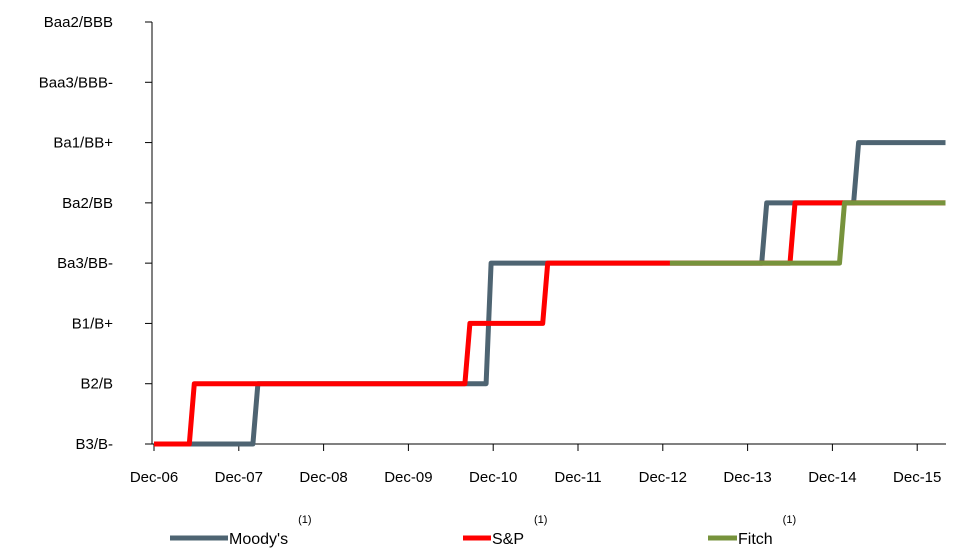  I want to click on x-tick-label: Dec-06, so click(154, 477).